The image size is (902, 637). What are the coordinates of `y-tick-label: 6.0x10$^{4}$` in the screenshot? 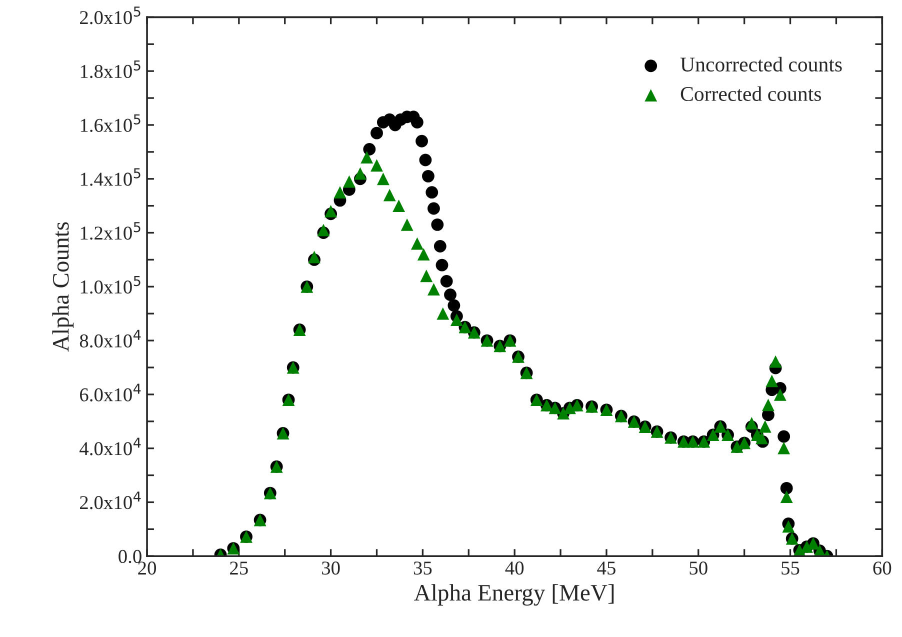 It's located at (110, 393).